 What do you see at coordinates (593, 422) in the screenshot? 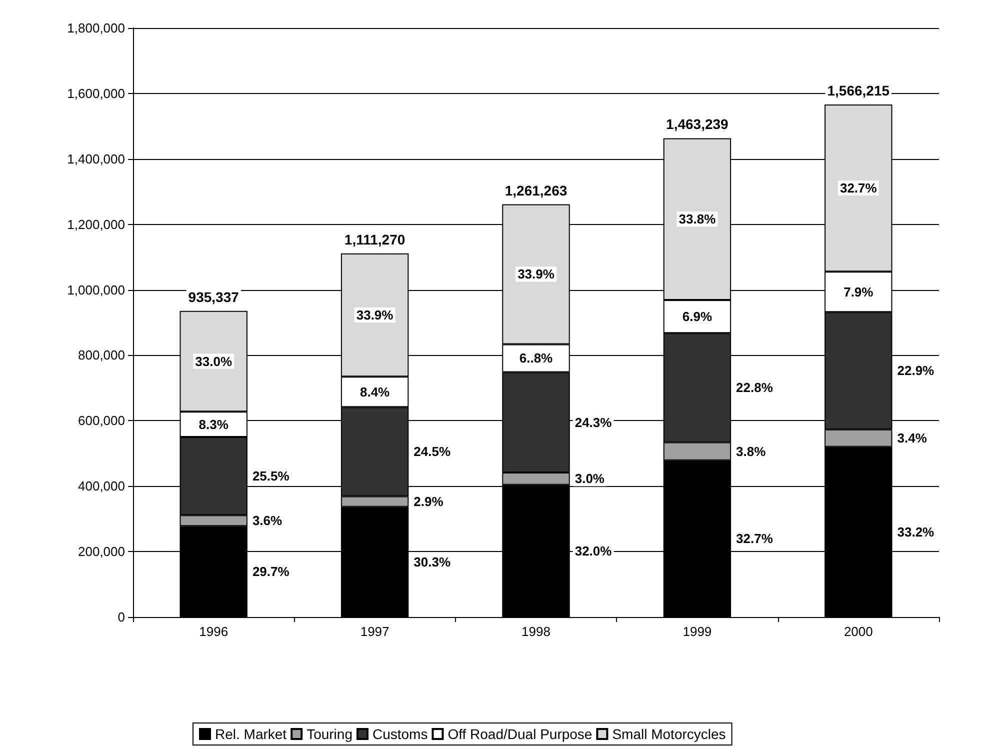
I see `annotation: 24.3%` at bounding box center [593, 422].